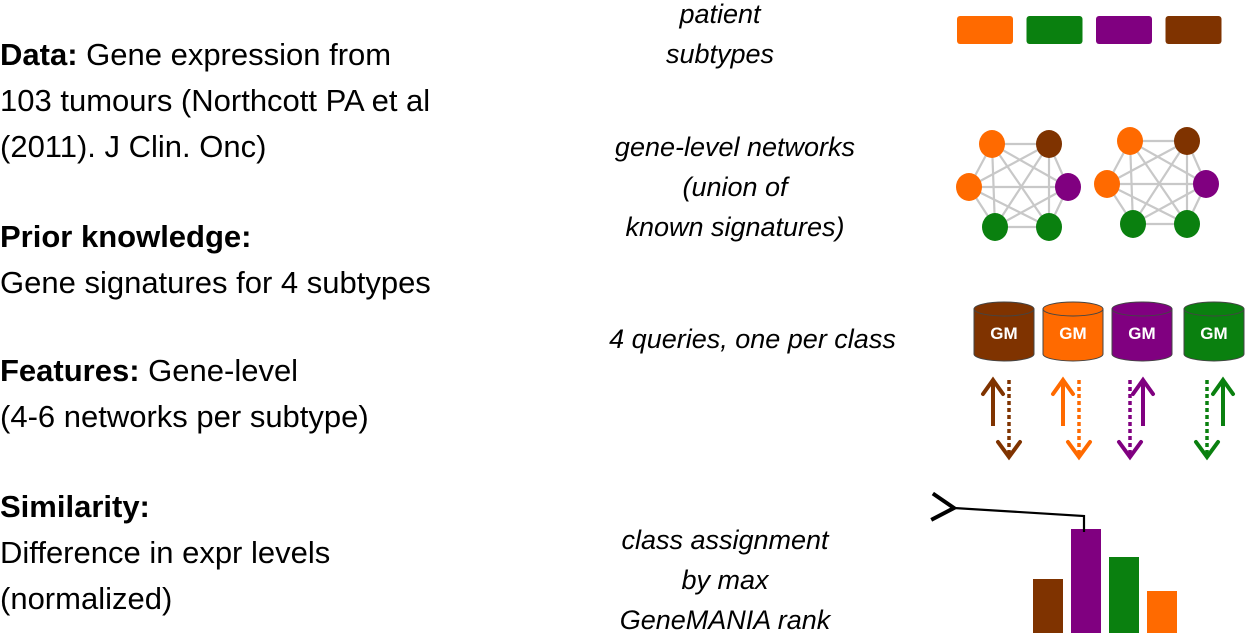 Image resolution: width=1245 pixels, height=640 pixels. Describe the element at coordinates (1108, 418) in the screenshot. I see `query-arrows` at that location.